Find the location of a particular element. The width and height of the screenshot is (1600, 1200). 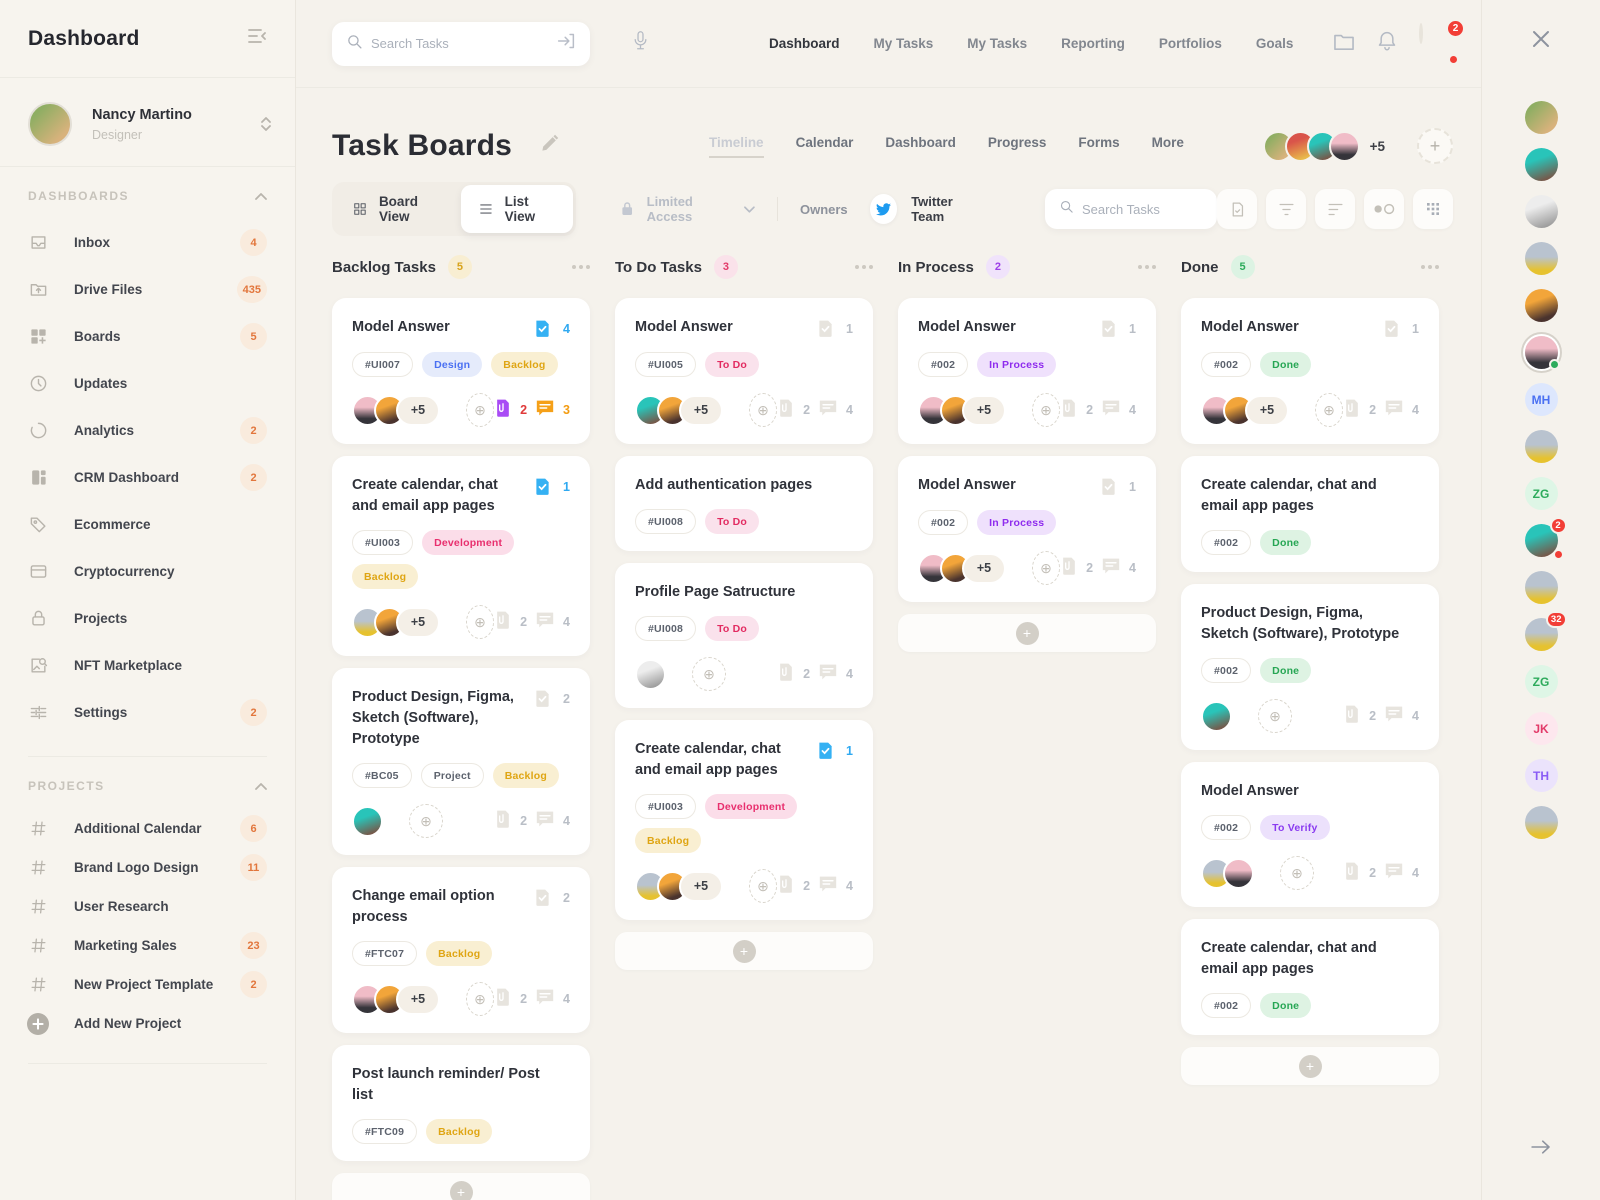

member-avatars is located at coordinates (1311, 146).